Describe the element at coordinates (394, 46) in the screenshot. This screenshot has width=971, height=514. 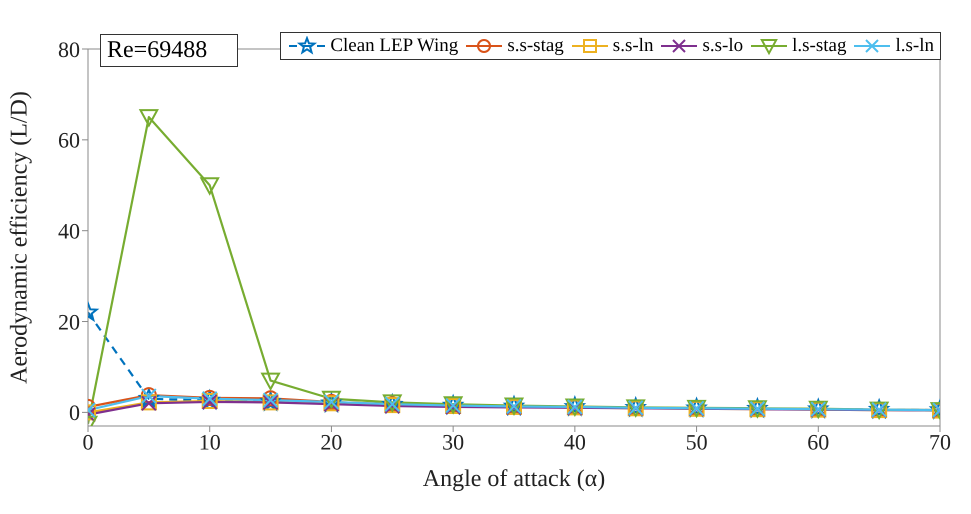
I see `legend-label: Clean LEP Wing` at that location.